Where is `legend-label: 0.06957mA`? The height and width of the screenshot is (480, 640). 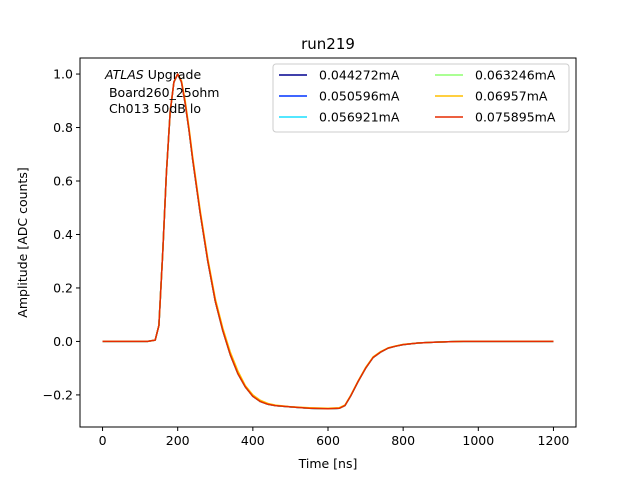 legend-label: 0.06957mA is located at coordinates (511, 96).